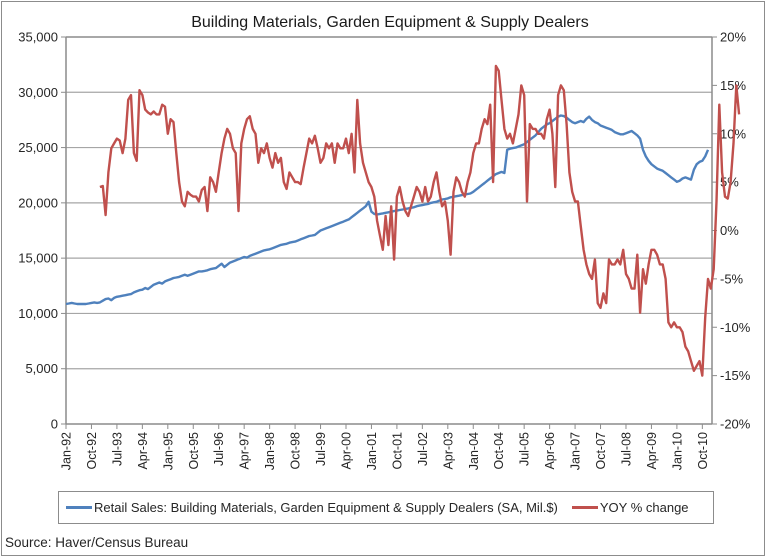  What do you see at coordinates (474, 451) in the screenshot?
I see `x-tick-label: Jan-04` at bounding box center [474, 451].